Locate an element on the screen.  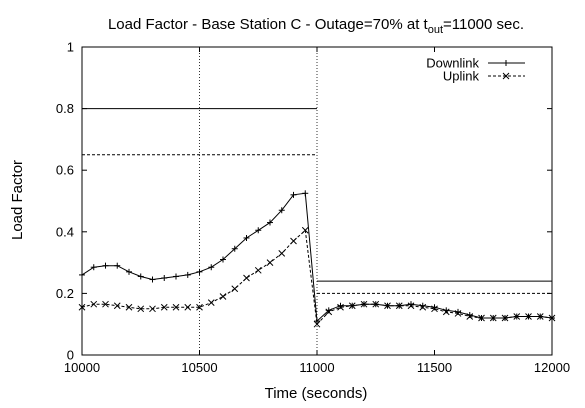
y-tick-label: 0.6 is located at coordinates (65, 170).